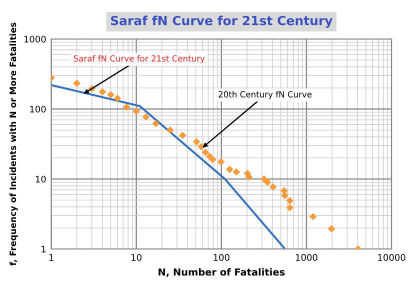  Describe the element at coordinates (265, 95) in the screenshot. I see `annotation: 20th Century fN Curve` at that location.